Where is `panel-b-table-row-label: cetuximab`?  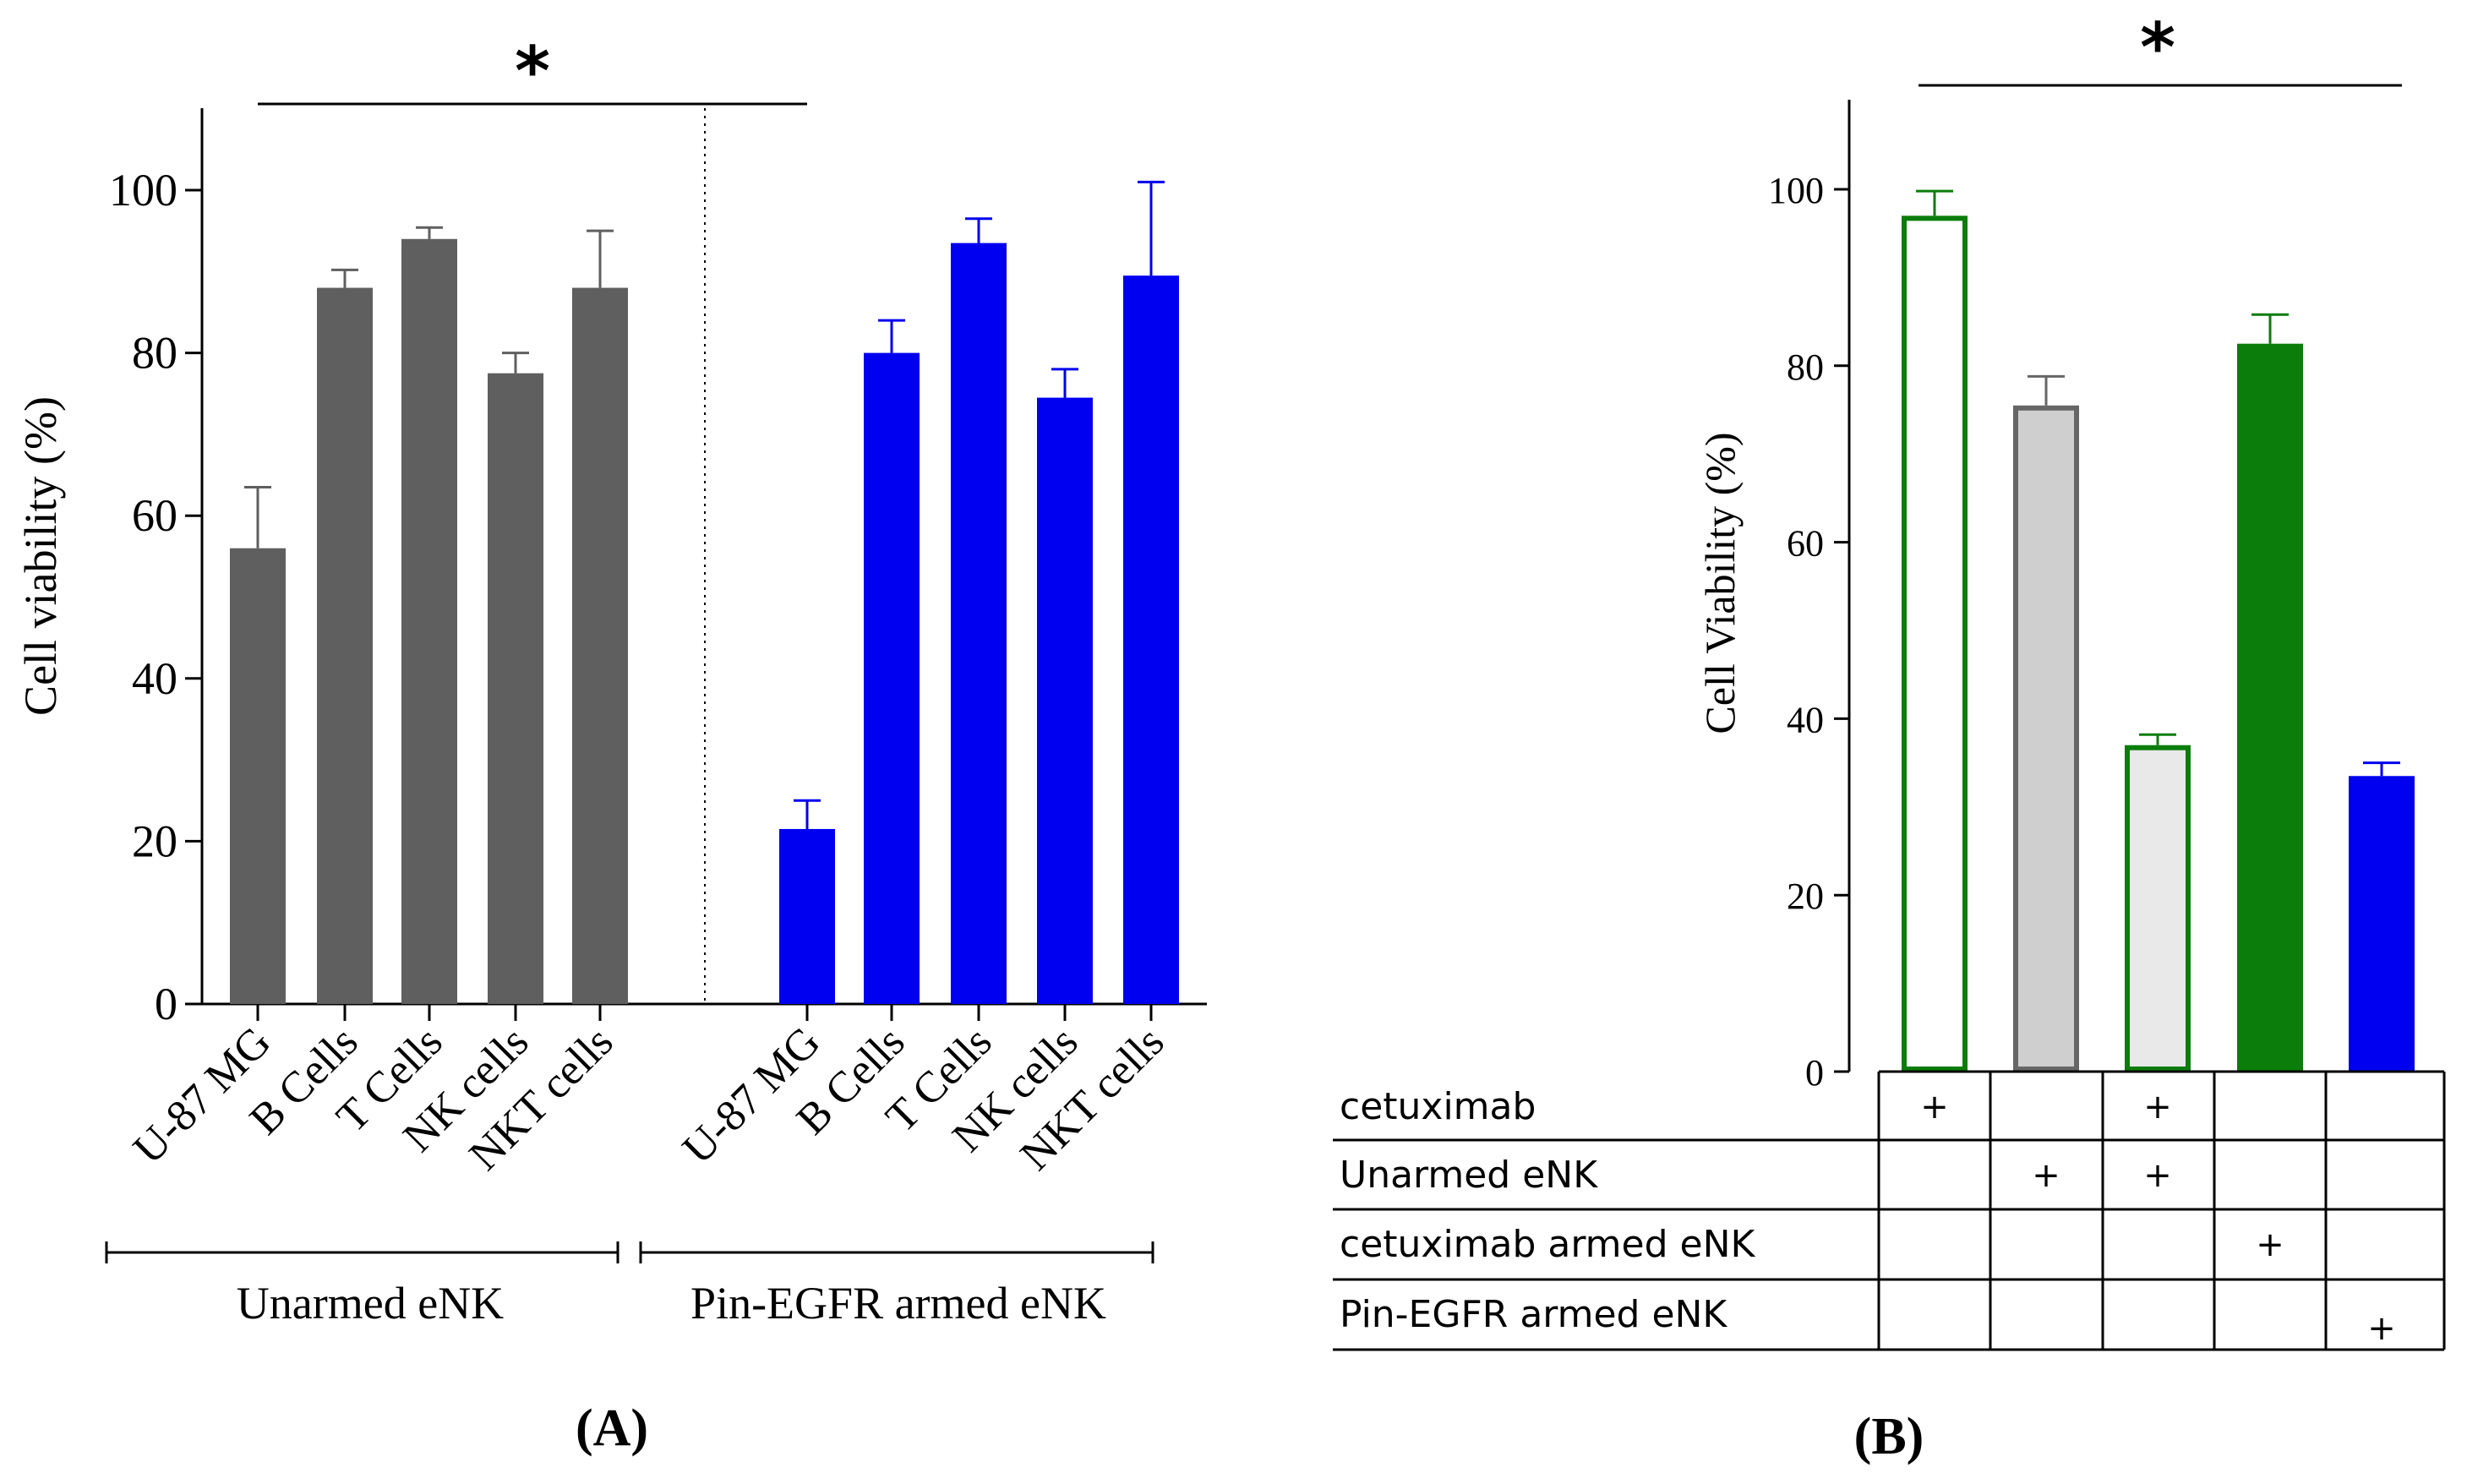 panel-b-table-row-label: cetuximab is located at coordinates (1438, 1106).